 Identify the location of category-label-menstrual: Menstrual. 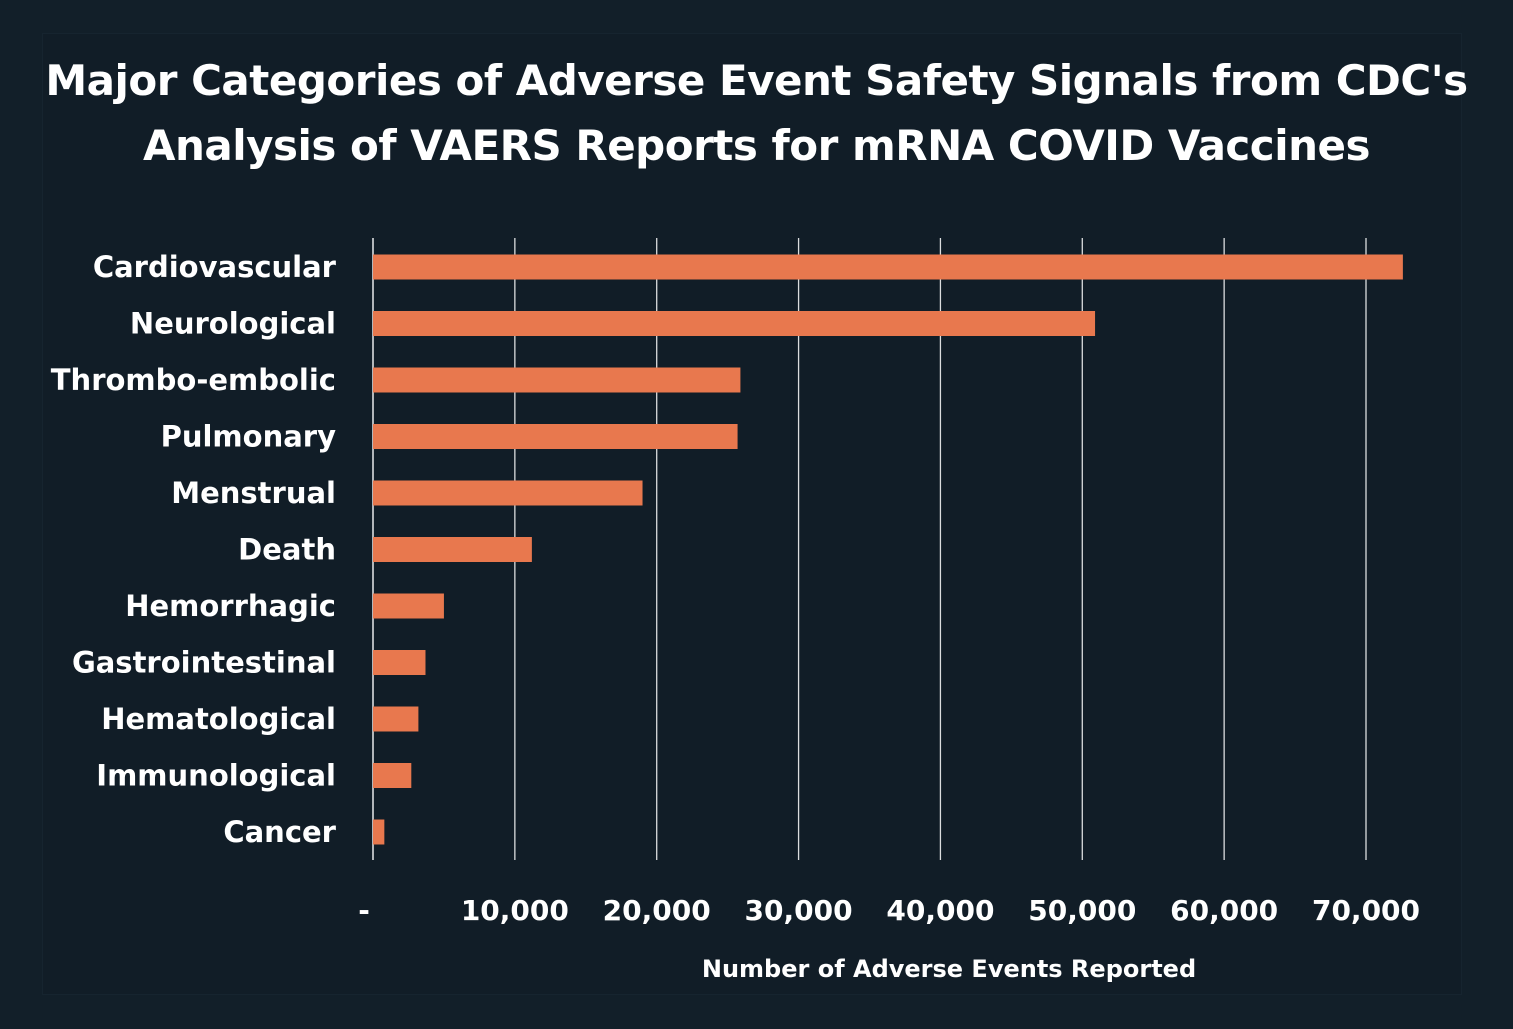
(253, 493).